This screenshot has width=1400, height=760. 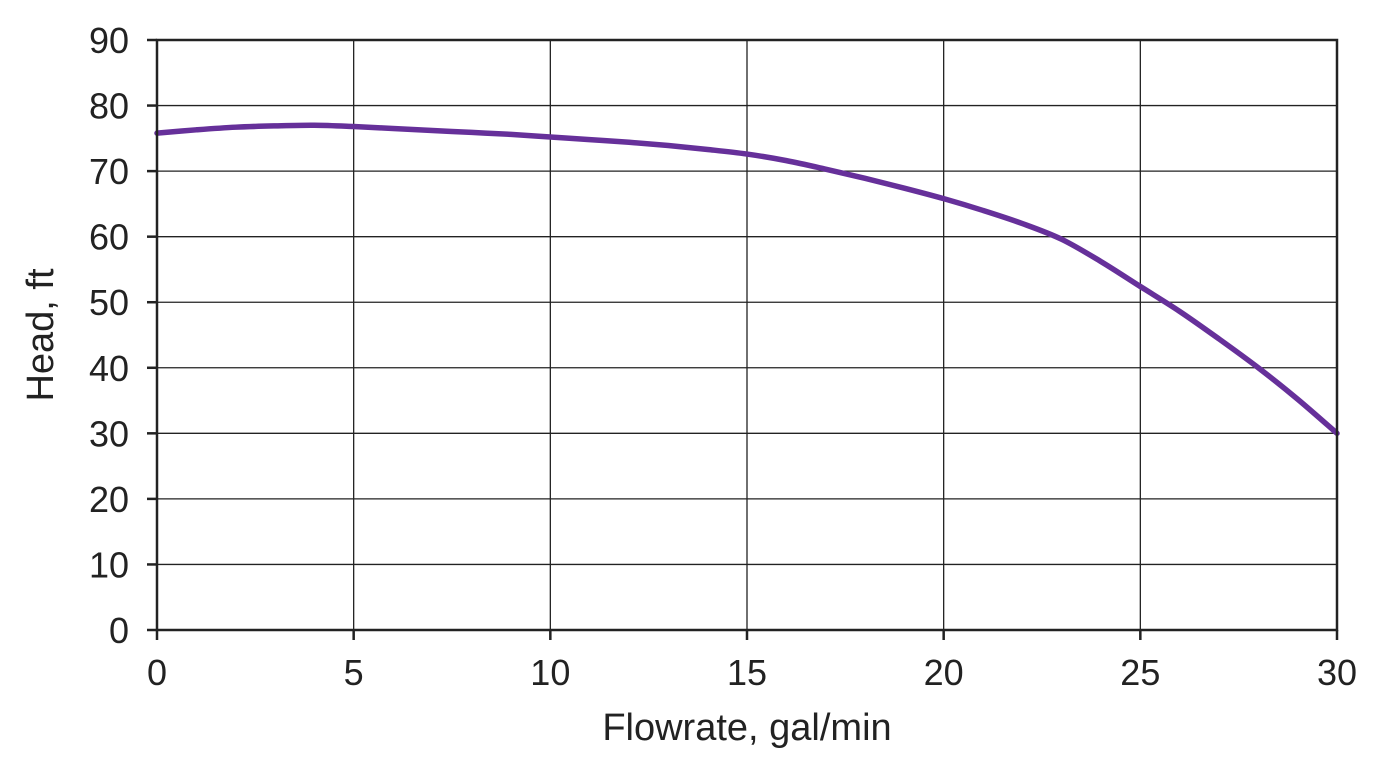 What do you see at coordinates (109, 171) in the screenshot?
I see `y-tick-label: 70` at bounding box center [109, 171].